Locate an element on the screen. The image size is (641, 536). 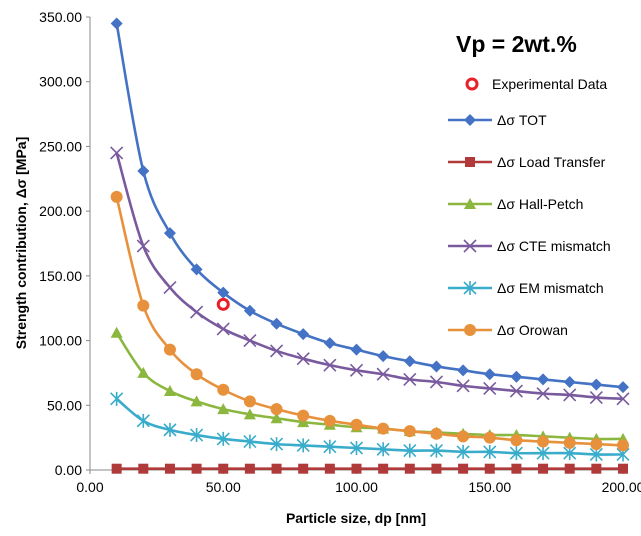
legend-label: Experimental Data is located at coordinates (549, 84).